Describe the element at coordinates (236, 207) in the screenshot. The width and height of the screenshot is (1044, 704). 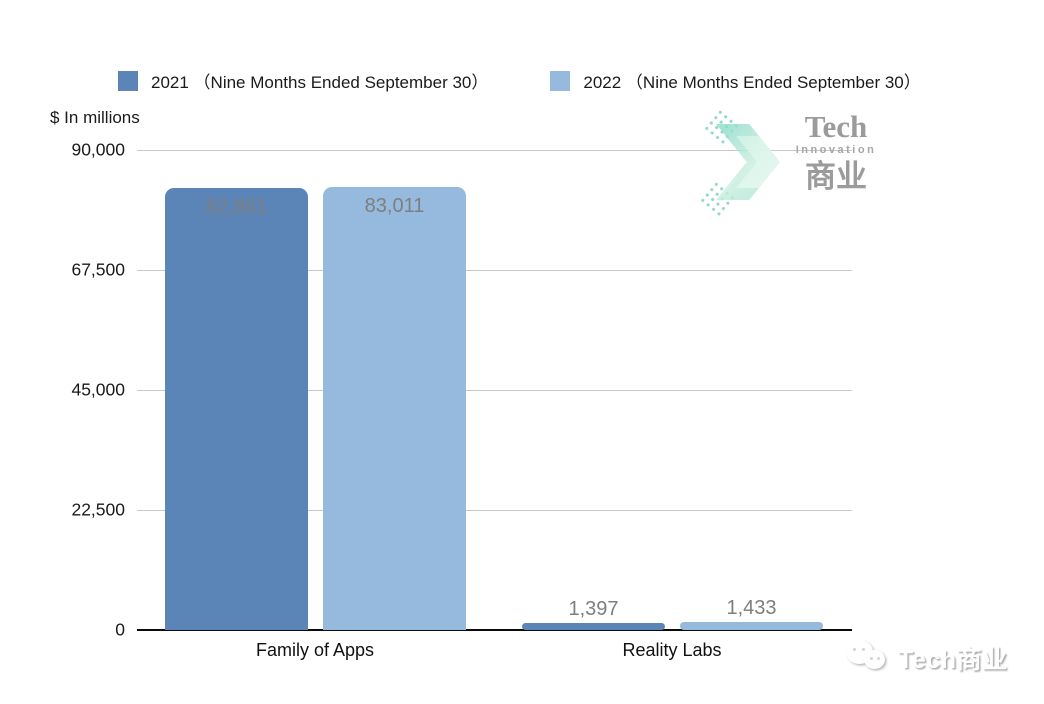
I see `bar-value-family-of-apps-2021: 82,861` at that location.